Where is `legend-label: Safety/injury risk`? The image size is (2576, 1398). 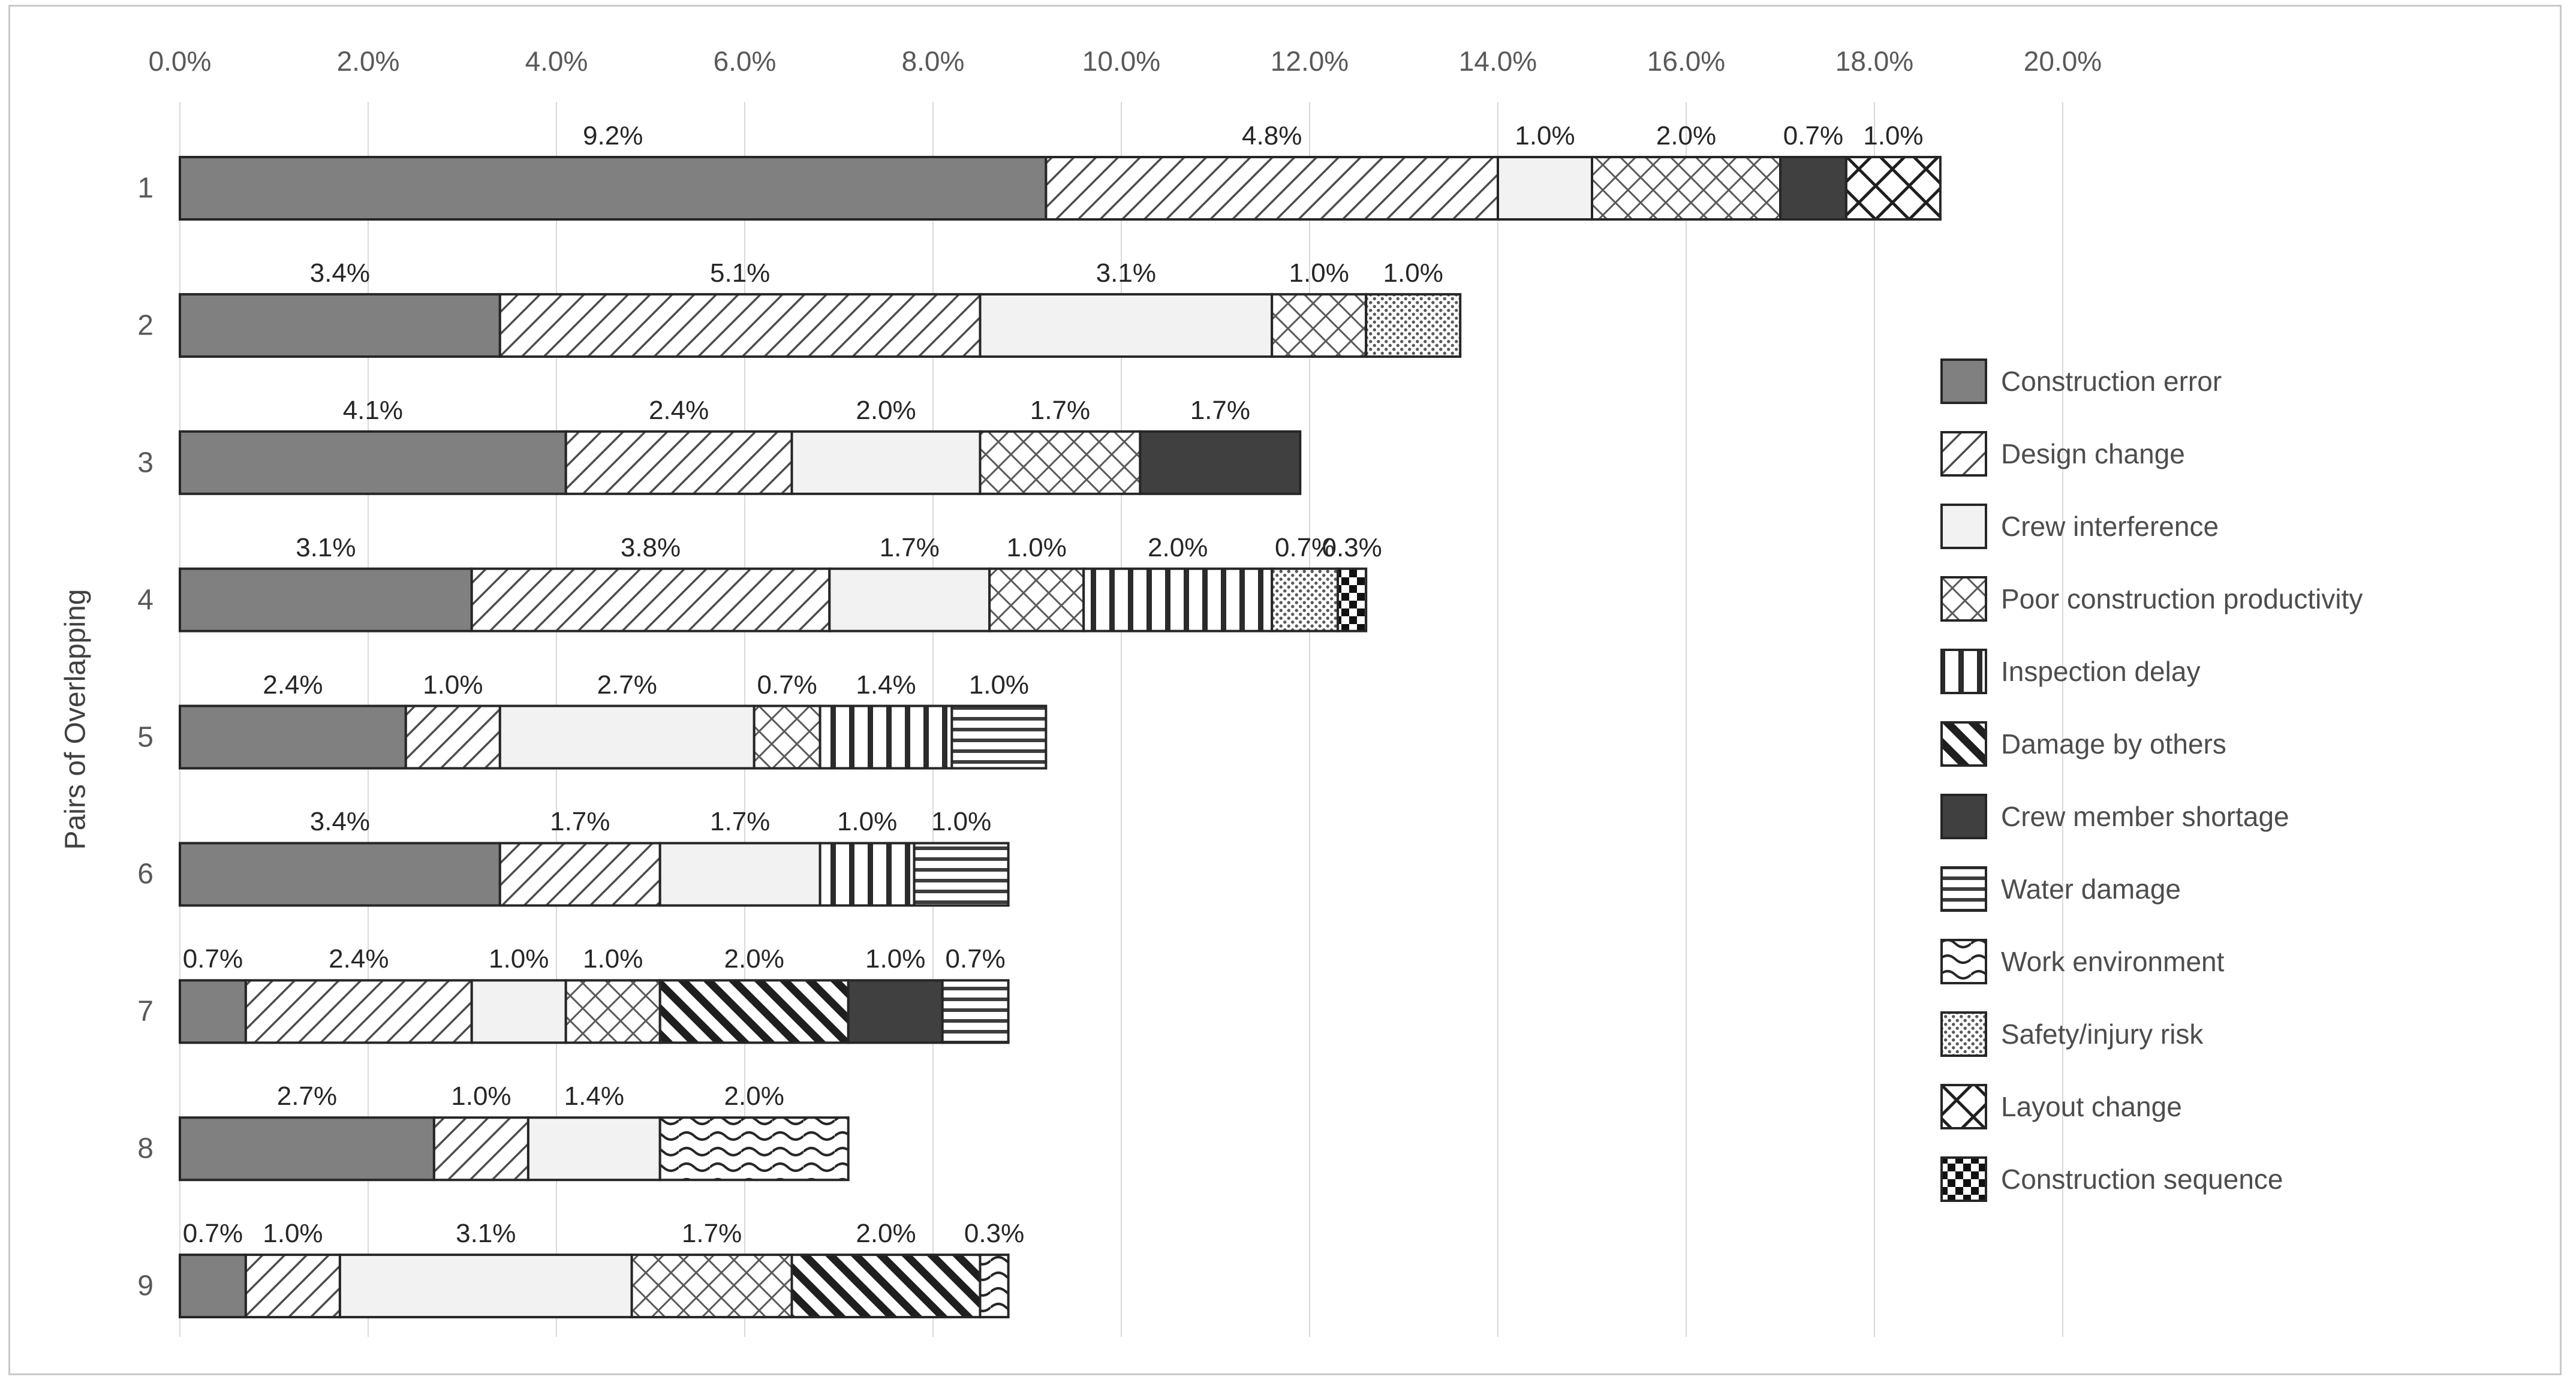
legend-label: Safety/injury risk is located at coordinates (2102, 1034).